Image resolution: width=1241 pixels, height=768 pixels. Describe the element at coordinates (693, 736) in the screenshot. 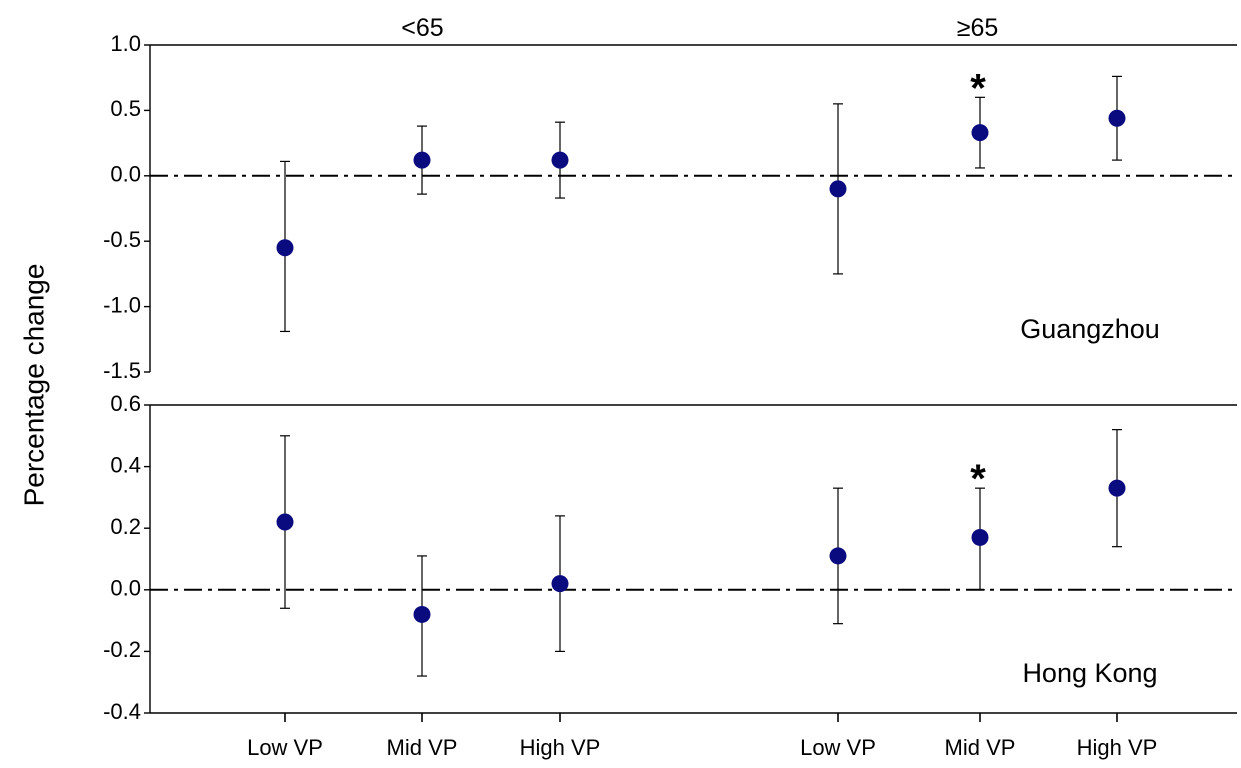

I see `x-axis: Low VP Mid VP High VP Low VP Mid VP High VP` at that location.